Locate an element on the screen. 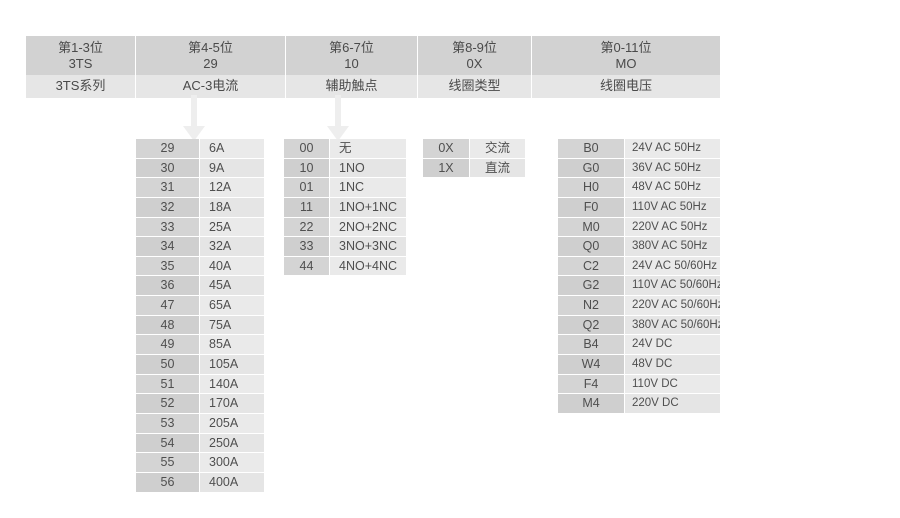 This screenshot has width=900, height=518. option-row: 11 1NO+1NC is located at coordinates (345, 207).